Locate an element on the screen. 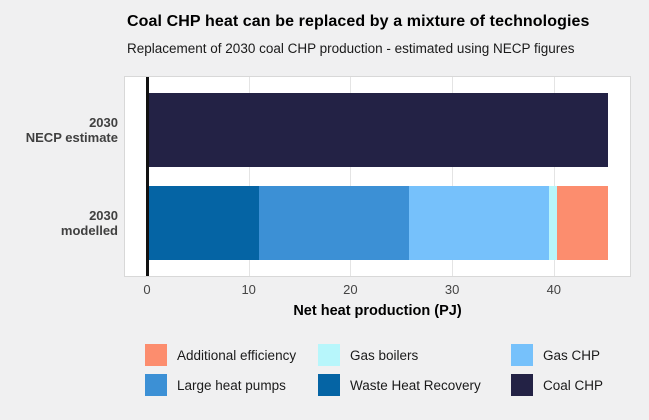 The height and width of the screenshot is (420, 649). legend-swatch-gas-chp is located at coordinates (522, 355).